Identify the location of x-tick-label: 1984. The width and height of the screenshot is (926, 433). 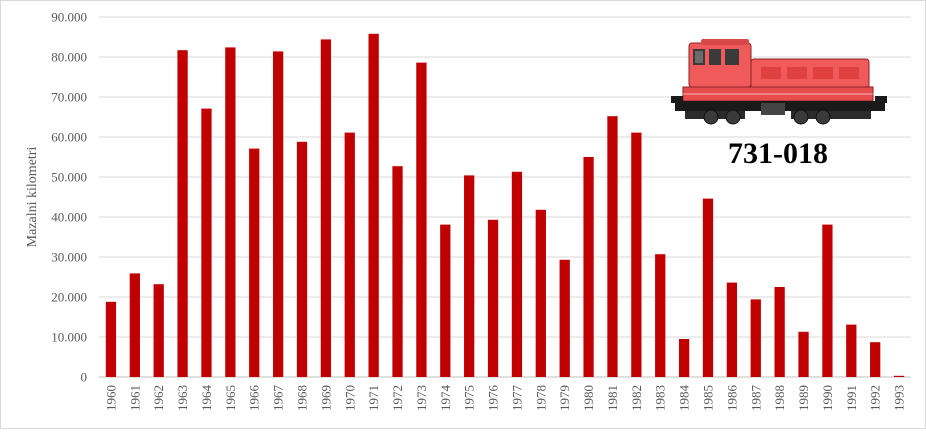
(684, 398).